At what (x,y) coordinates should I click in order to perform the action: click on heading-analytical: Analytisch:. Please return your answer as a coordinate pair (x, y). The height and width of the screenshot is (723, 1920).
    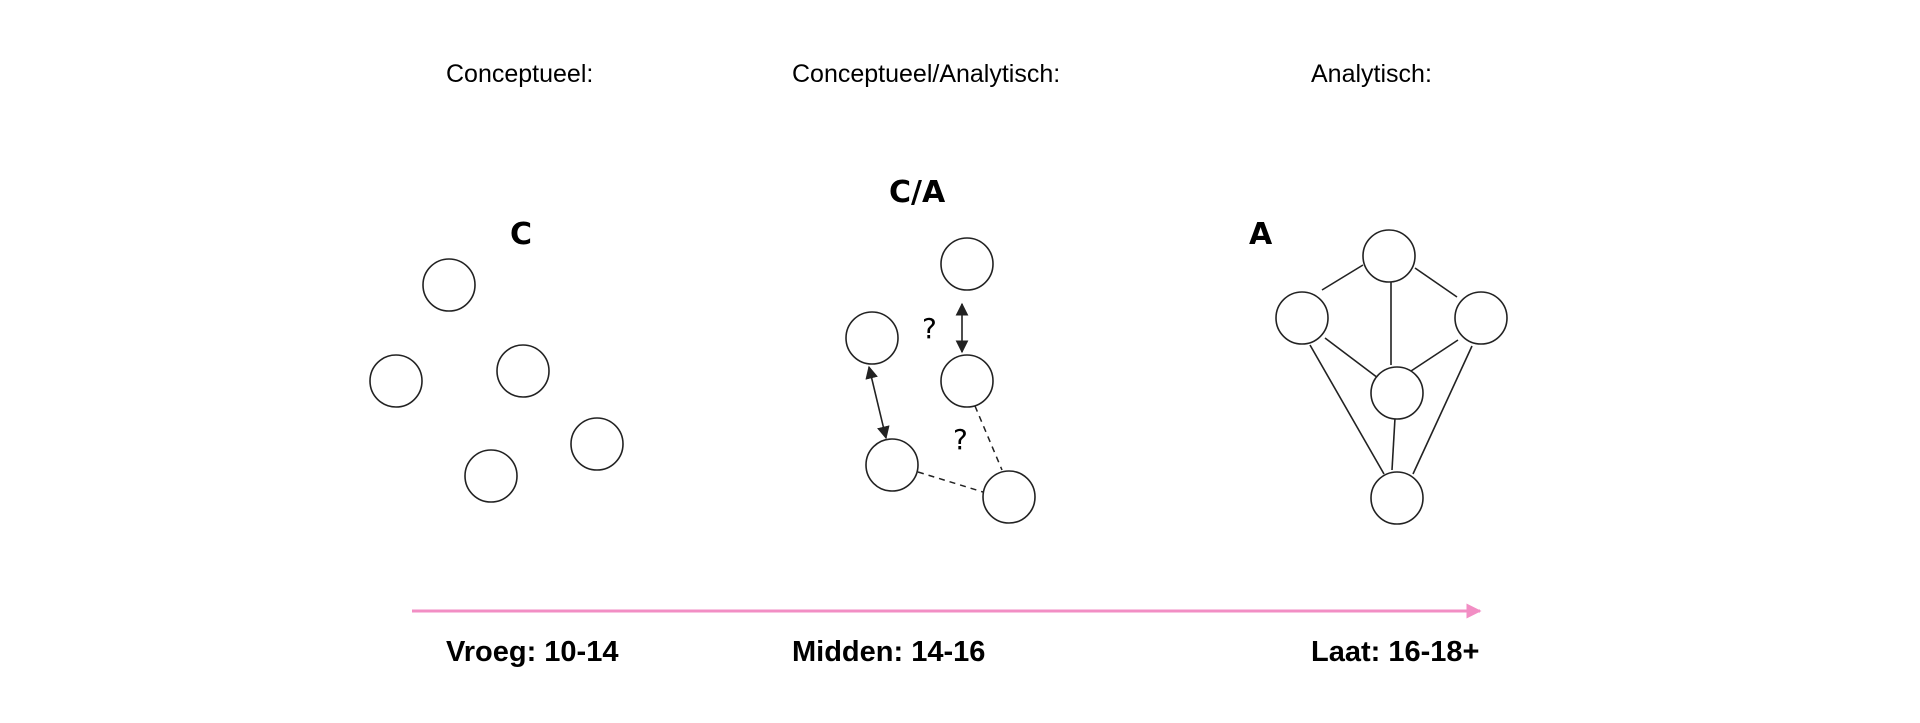
    Looking at the image, I should click on (1371, 74).